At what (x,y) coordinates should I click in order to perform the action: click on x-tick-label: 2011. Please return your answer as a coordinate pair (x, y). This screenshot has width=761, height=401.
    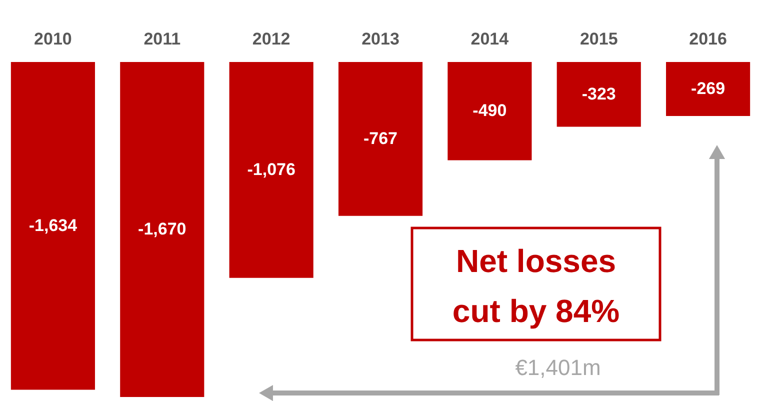
    Looking at the image, I should click on (162, 39).